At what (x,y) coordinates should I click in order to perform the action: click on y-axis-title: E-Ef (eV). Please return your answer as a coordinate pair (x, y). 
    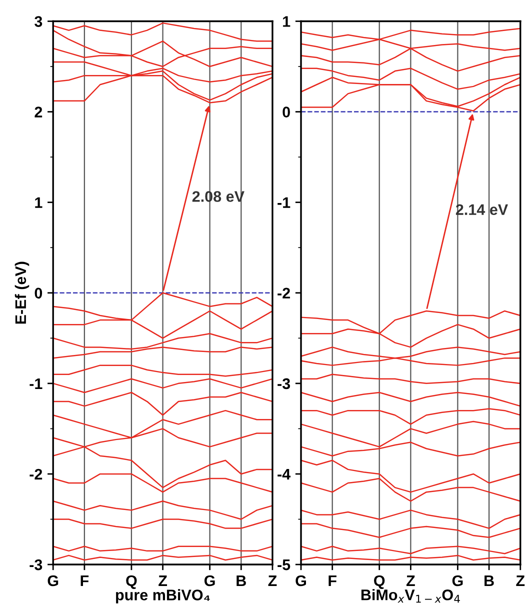
    Looking at the image, I should click on (22, 293).